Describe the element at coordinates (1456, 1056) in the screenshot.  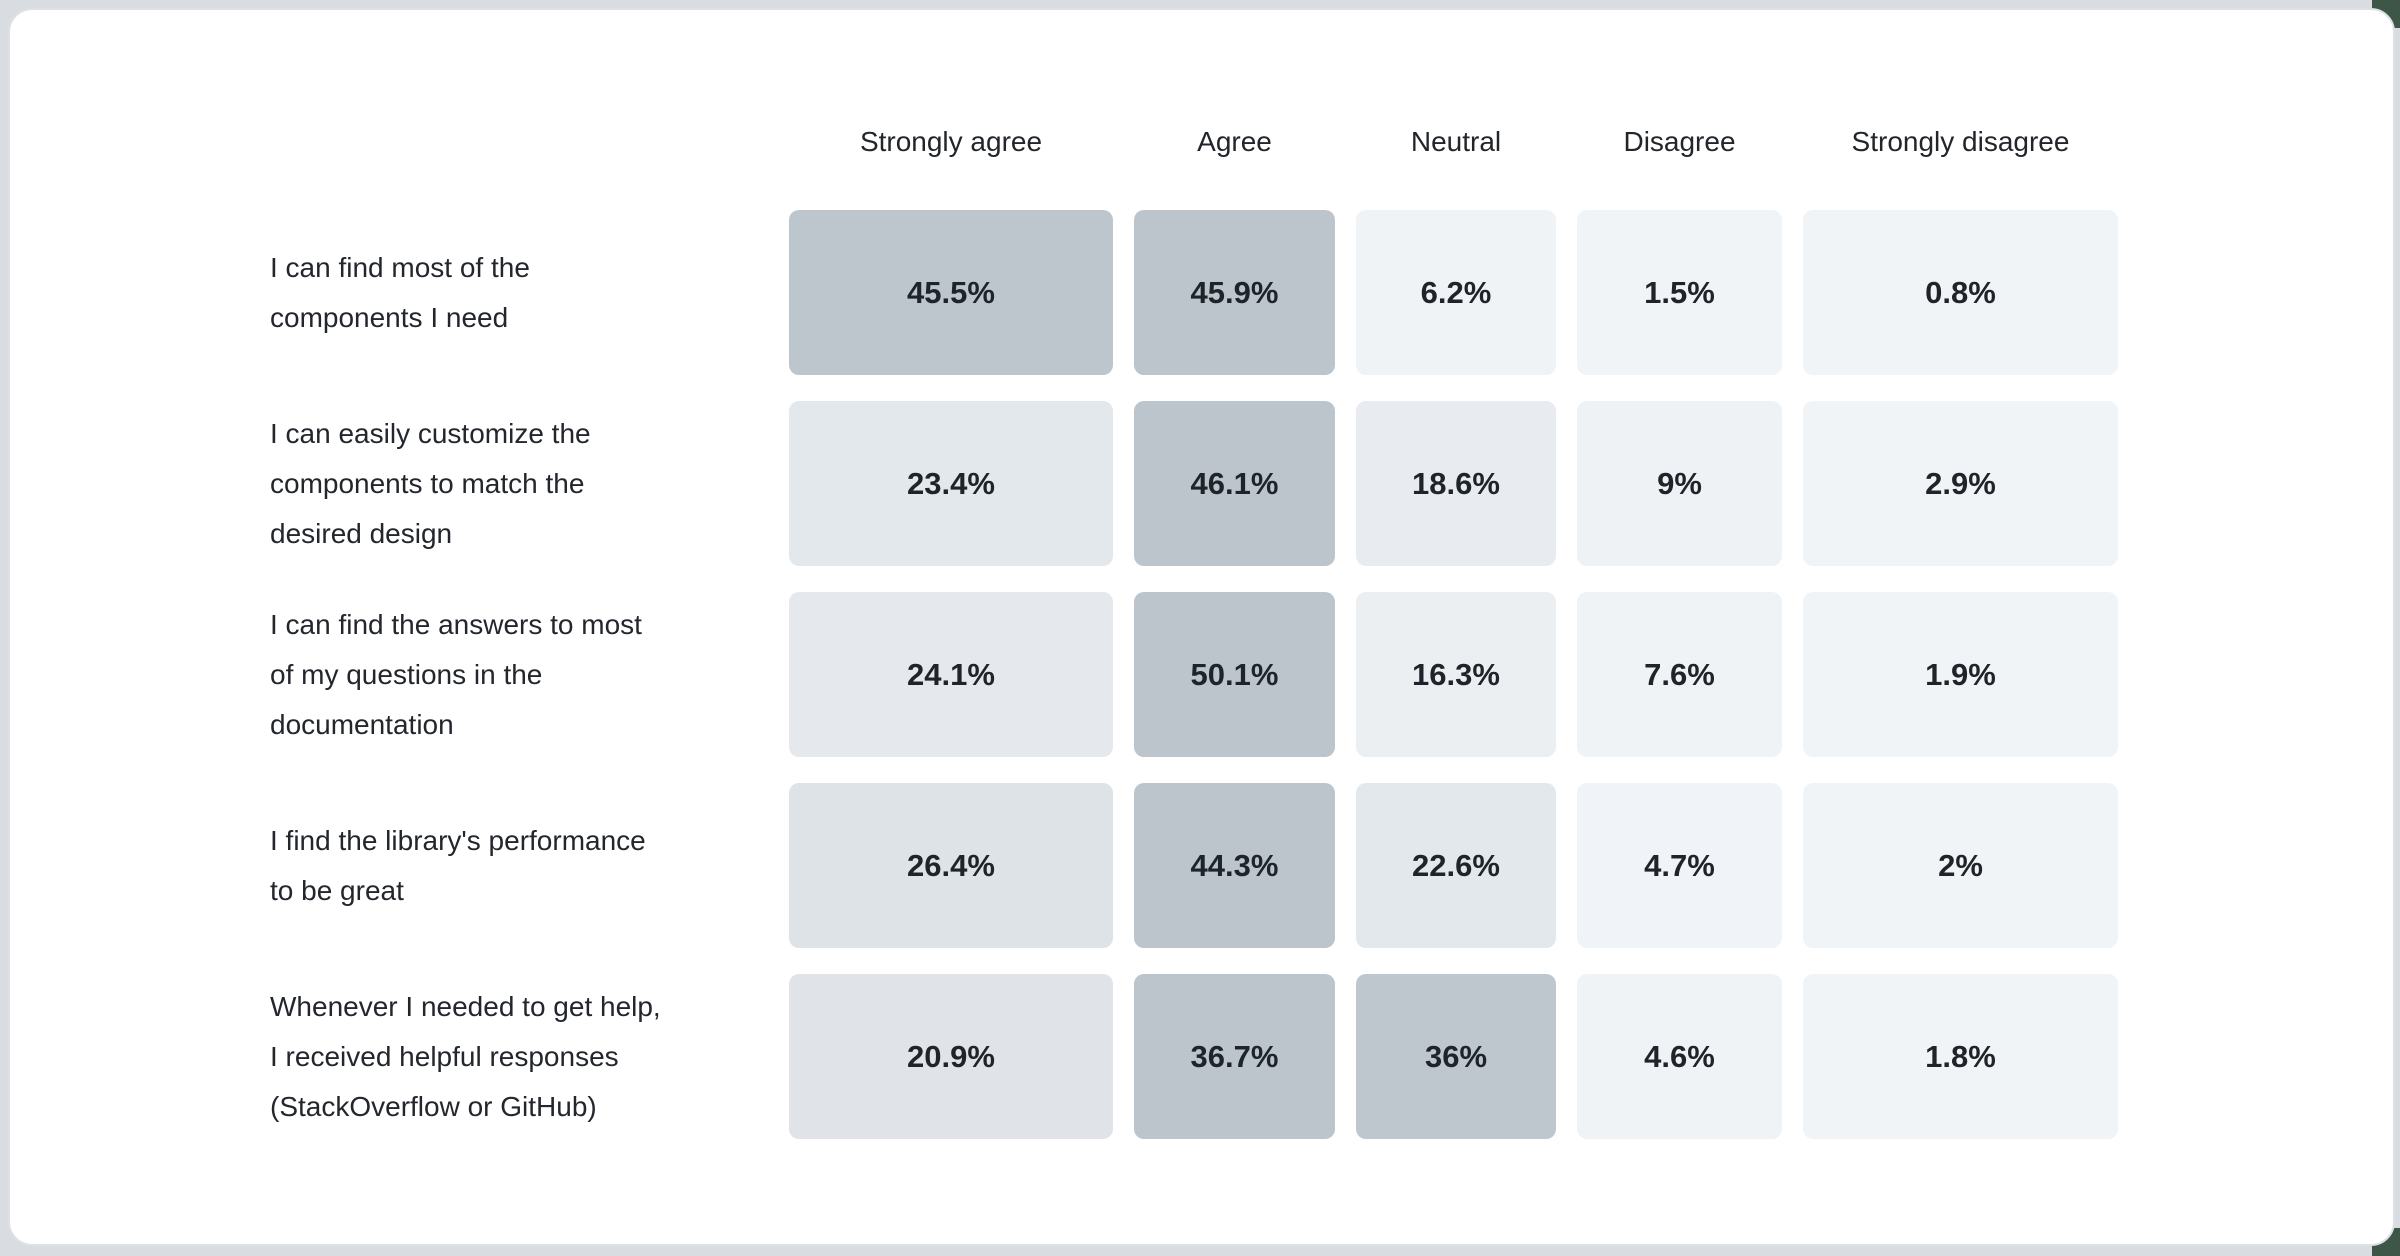
I see `heatmap-cell: 36%` at that location.